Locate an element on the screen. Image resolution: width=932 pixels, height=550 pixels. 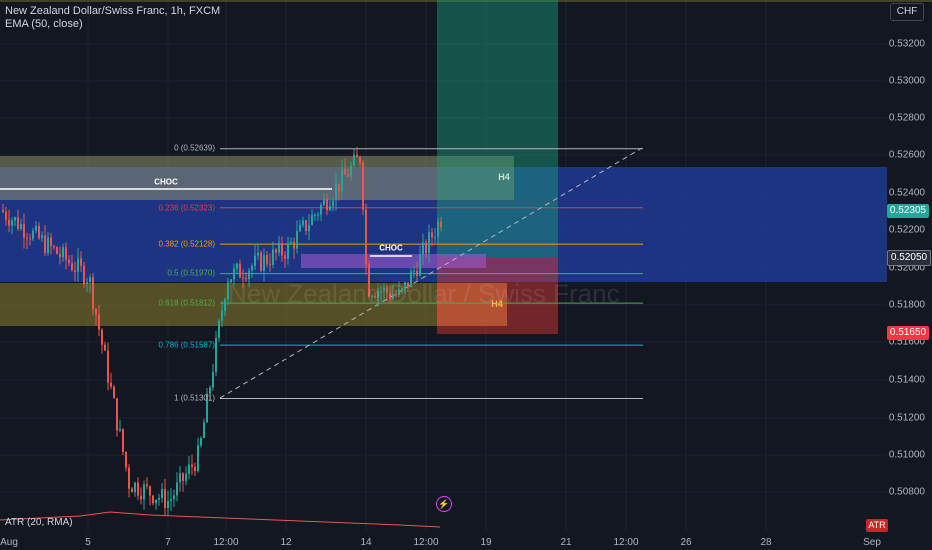
h4-demand-zone-yellow is located at coordinates (253, 304).